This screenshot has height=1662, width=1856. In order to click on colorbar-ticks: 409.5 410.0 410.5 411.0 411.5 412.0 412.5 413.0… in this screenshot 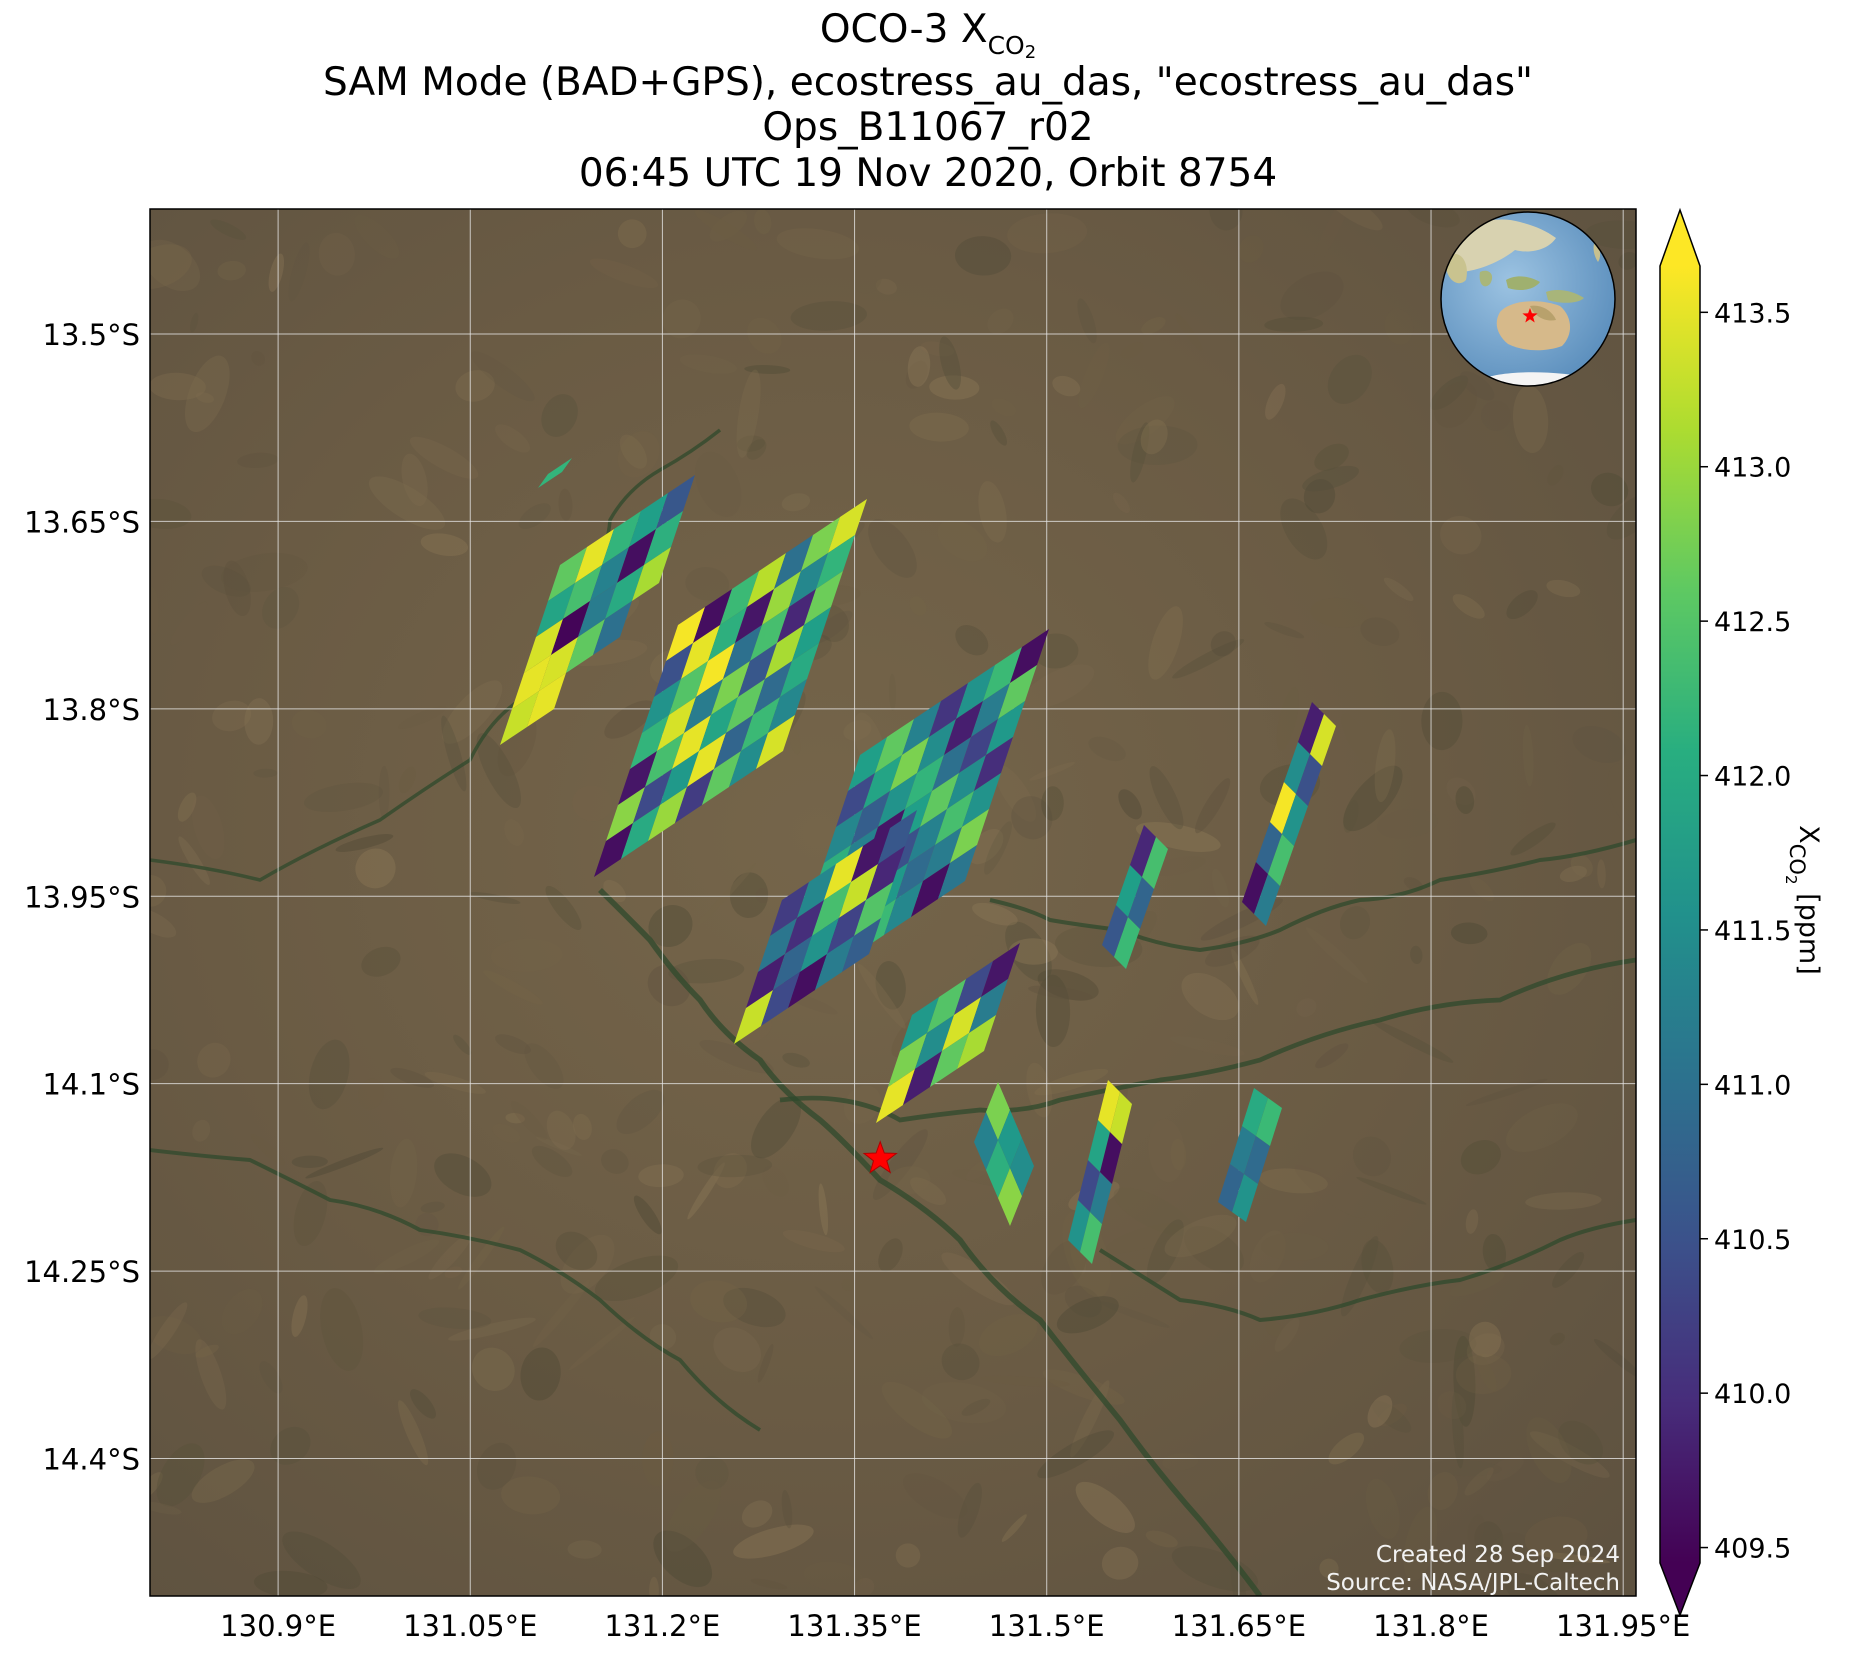, I will do `click(1745, 931)`.